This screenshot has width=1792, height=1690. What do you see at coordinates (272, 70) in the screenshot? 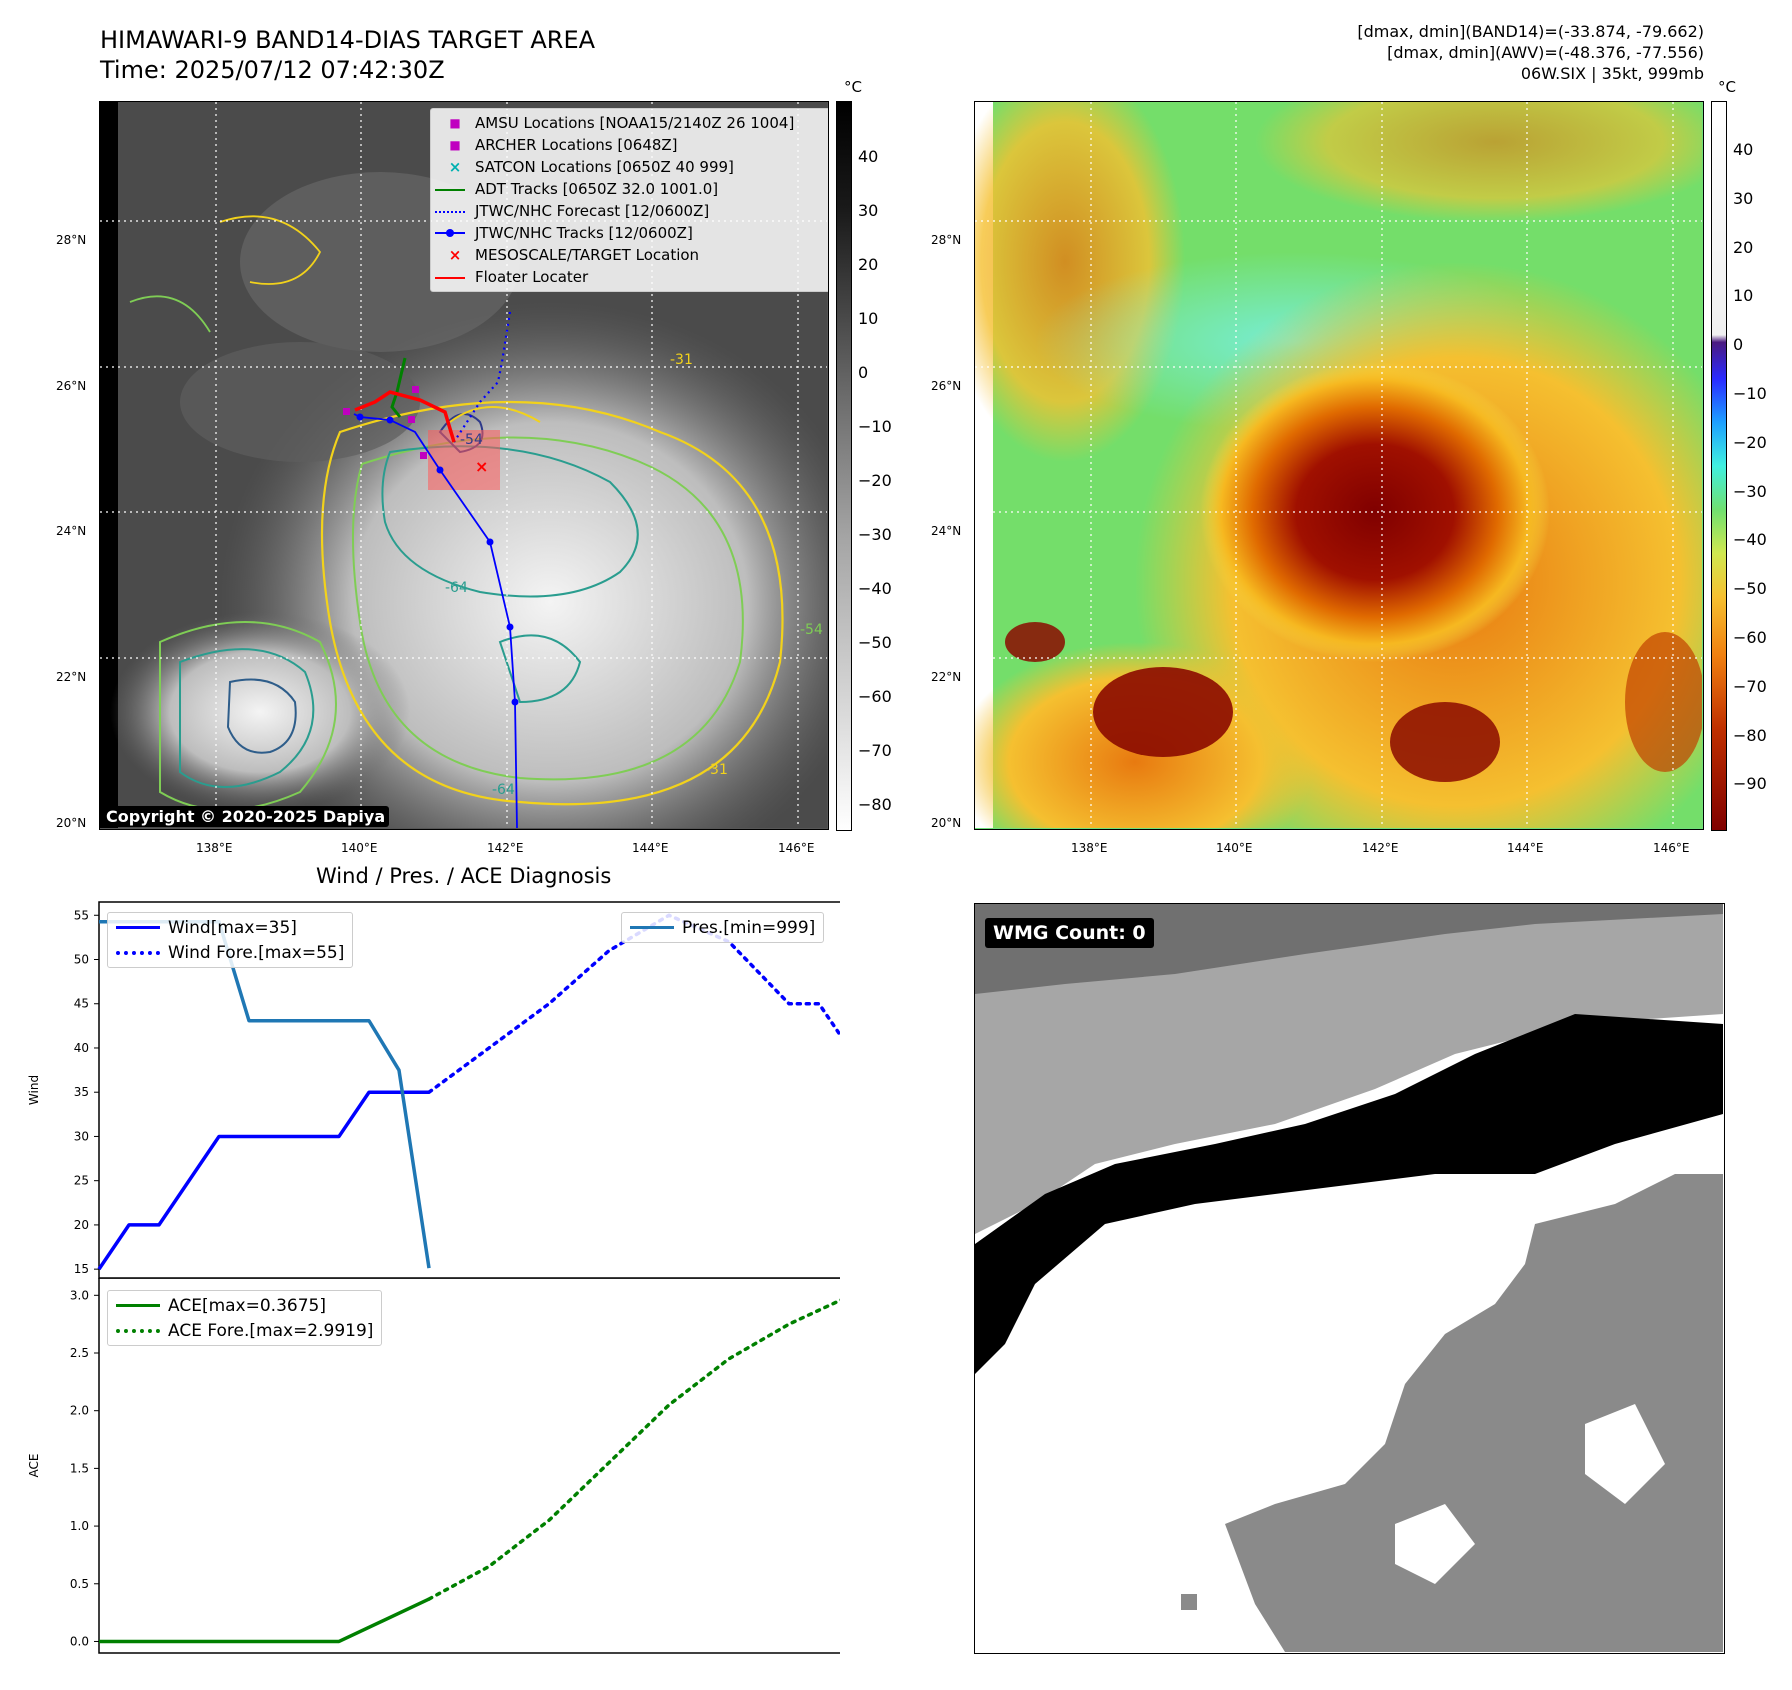
I see `figure-time: Time: 2025/07/12 07:42:30Z` at bounding box center [272, 70].